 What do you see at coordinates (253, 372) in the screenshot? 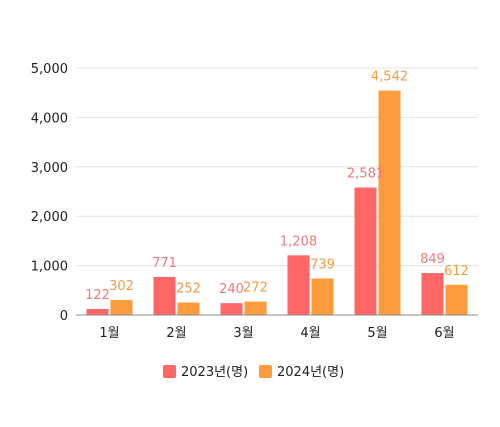
I see `legend: 2023년(명) 2024년(명)` at bounding box center [253, 372].